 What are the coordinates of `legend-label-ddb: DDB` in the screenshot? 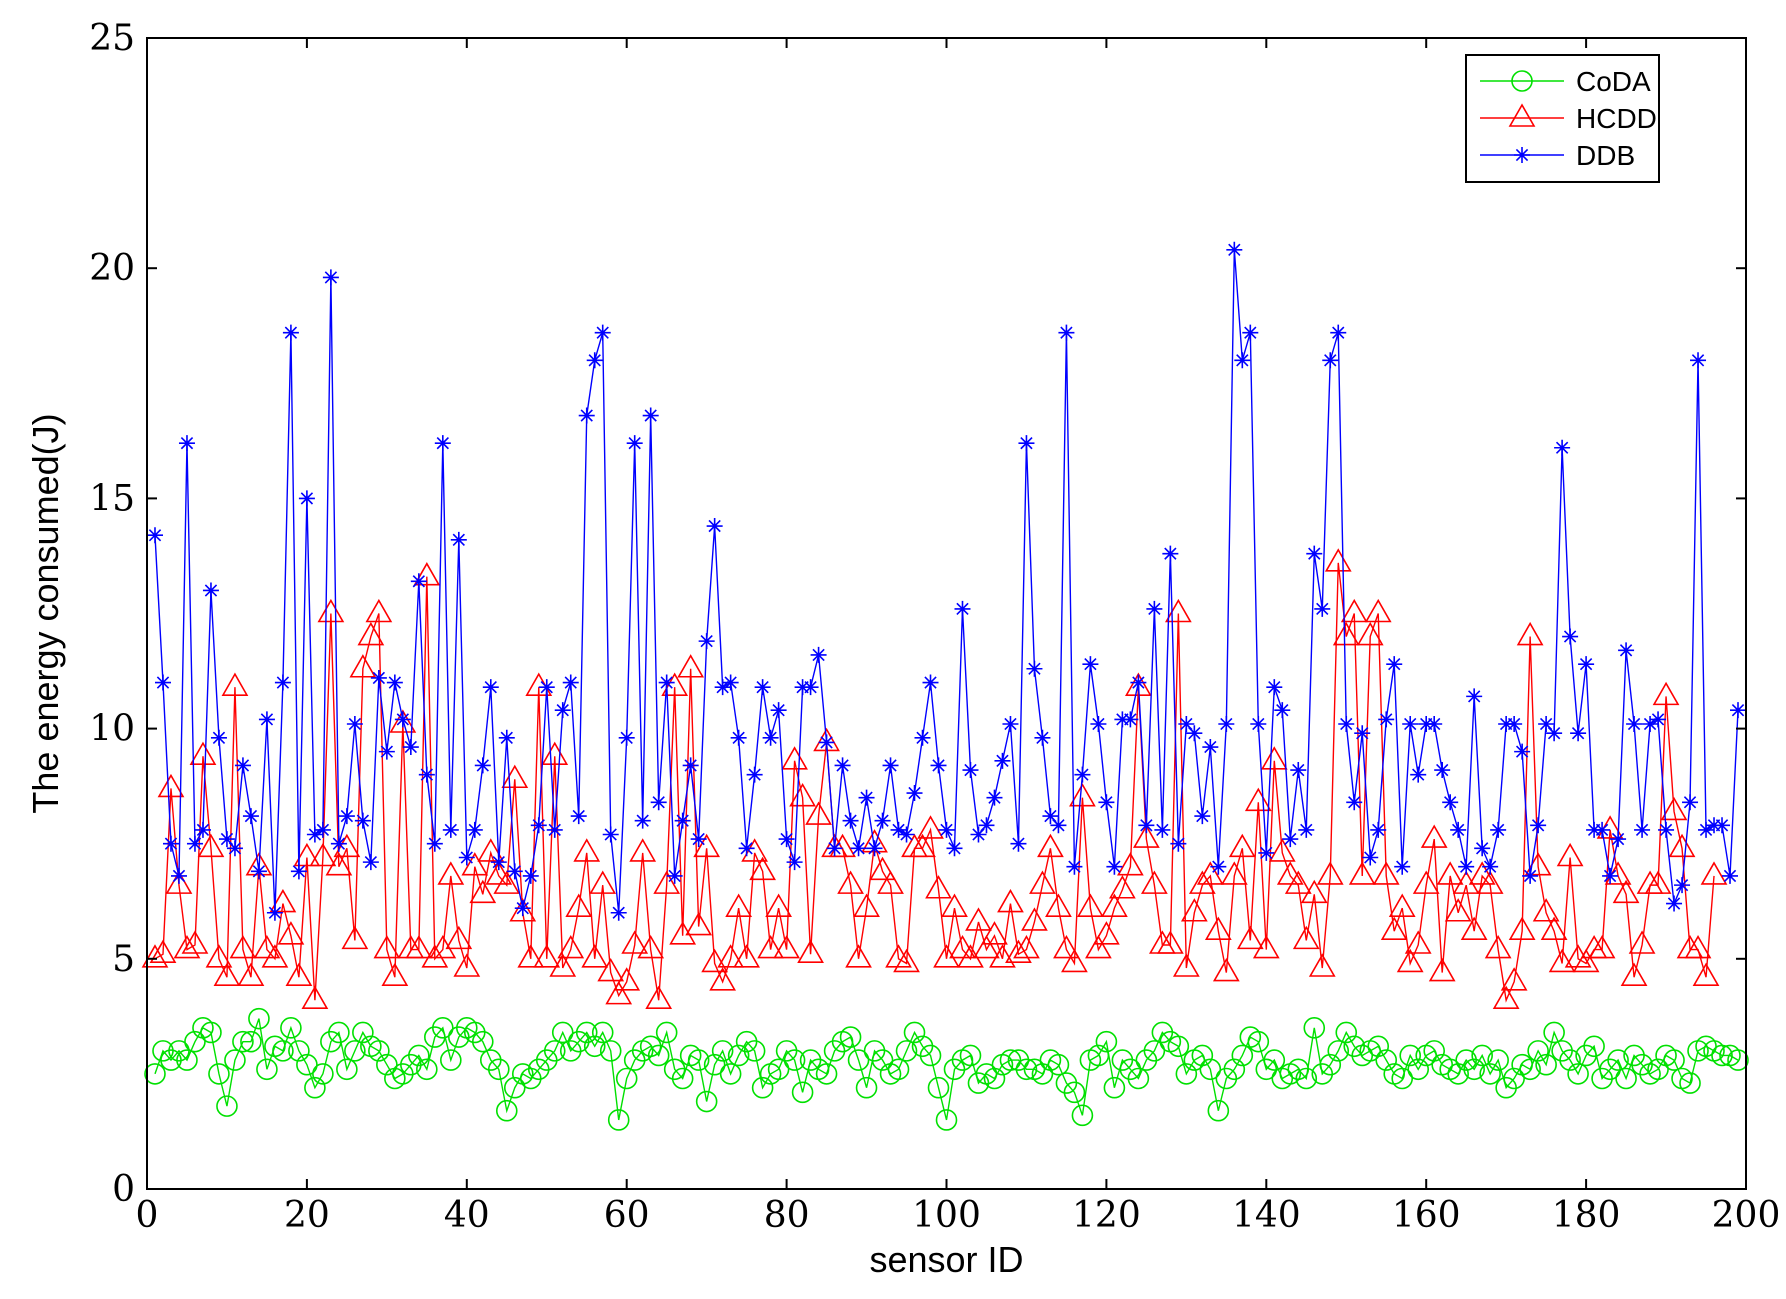 It's located at (1605, 155).